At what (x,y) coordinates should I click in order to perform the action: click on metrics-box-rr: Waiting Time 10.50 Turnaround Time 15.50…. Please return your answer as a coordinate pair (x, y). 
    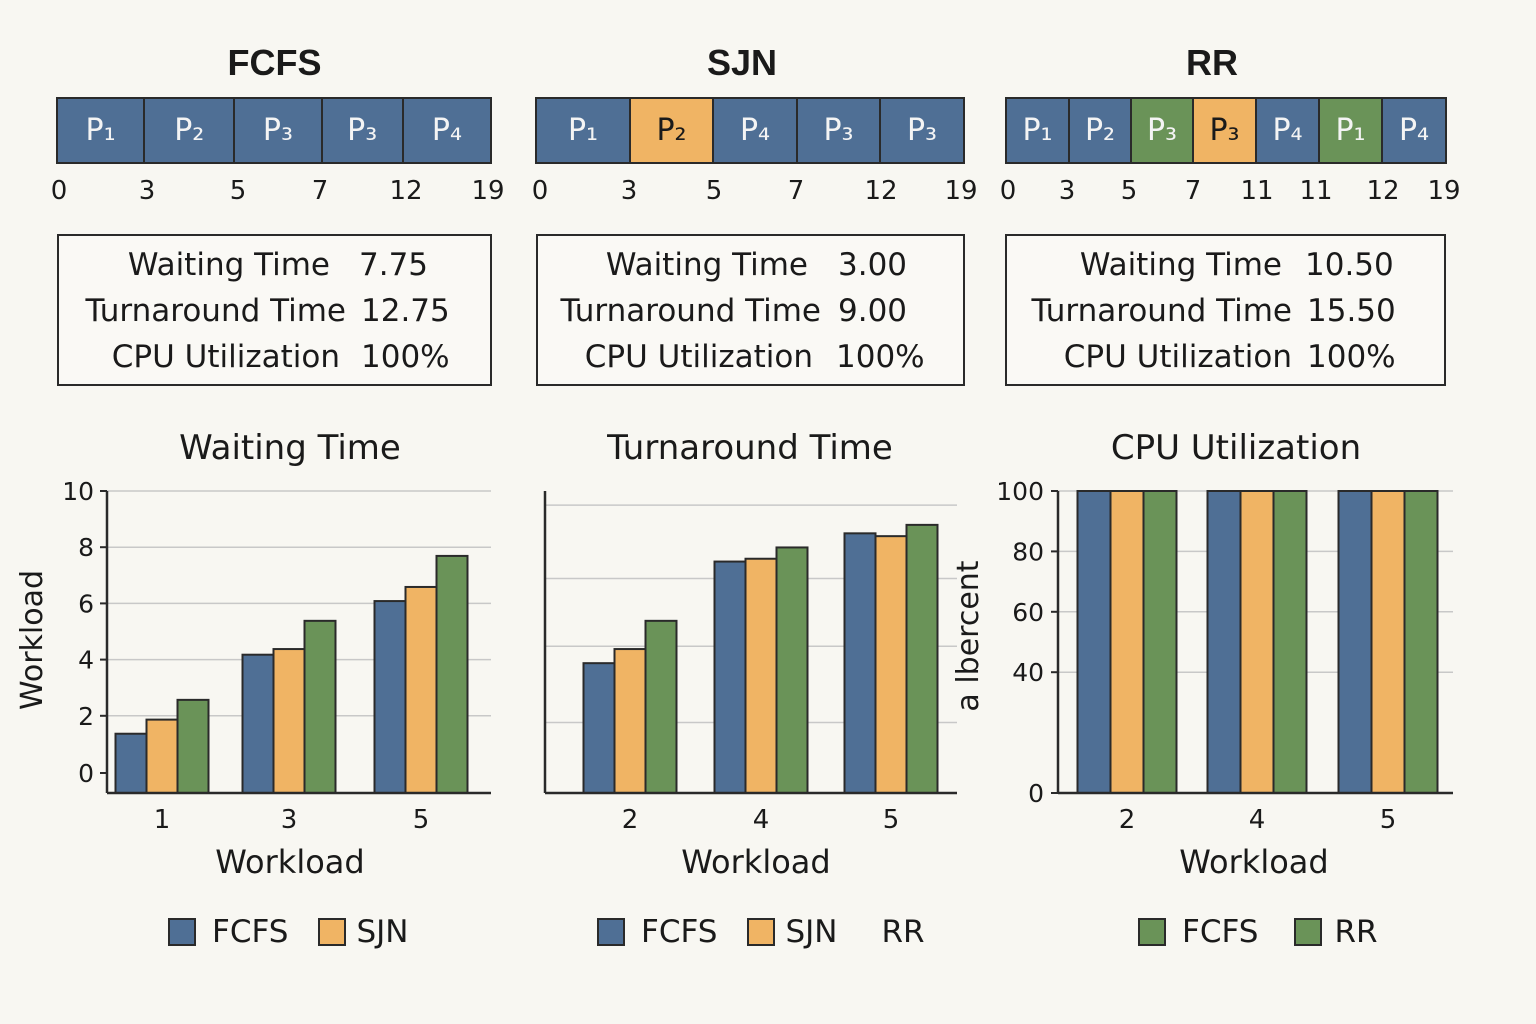
    Looking at the image, I should click on (1225, 310).